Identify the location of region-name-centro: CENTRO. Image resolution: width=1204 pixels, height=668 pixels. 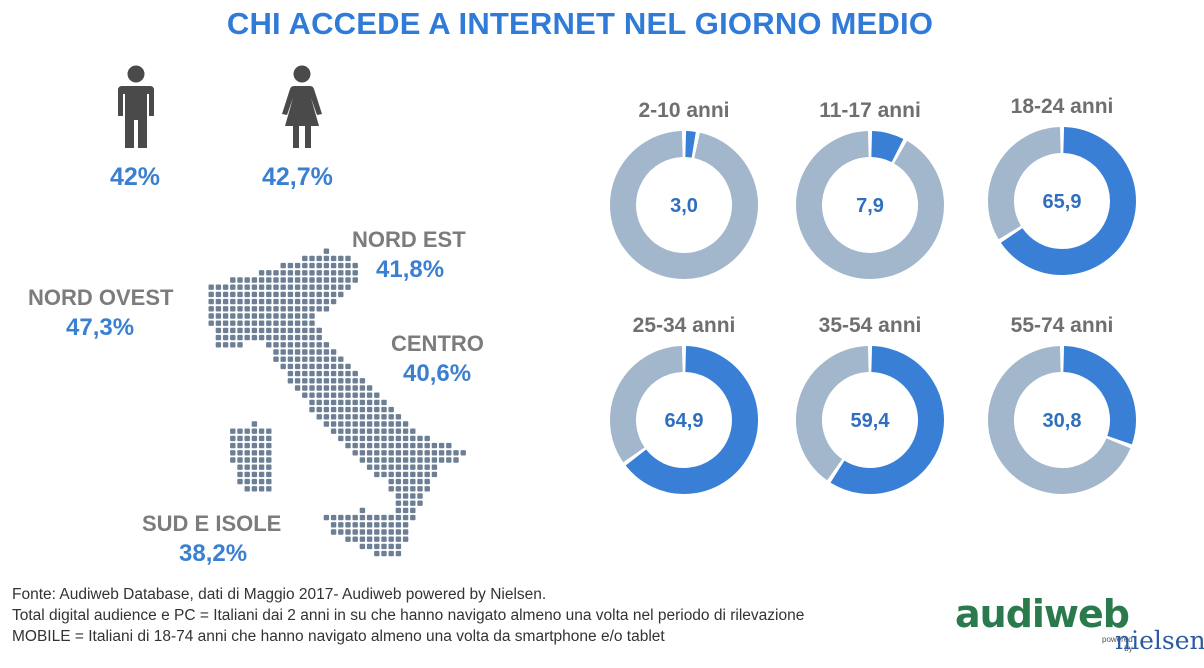
(437, 343).